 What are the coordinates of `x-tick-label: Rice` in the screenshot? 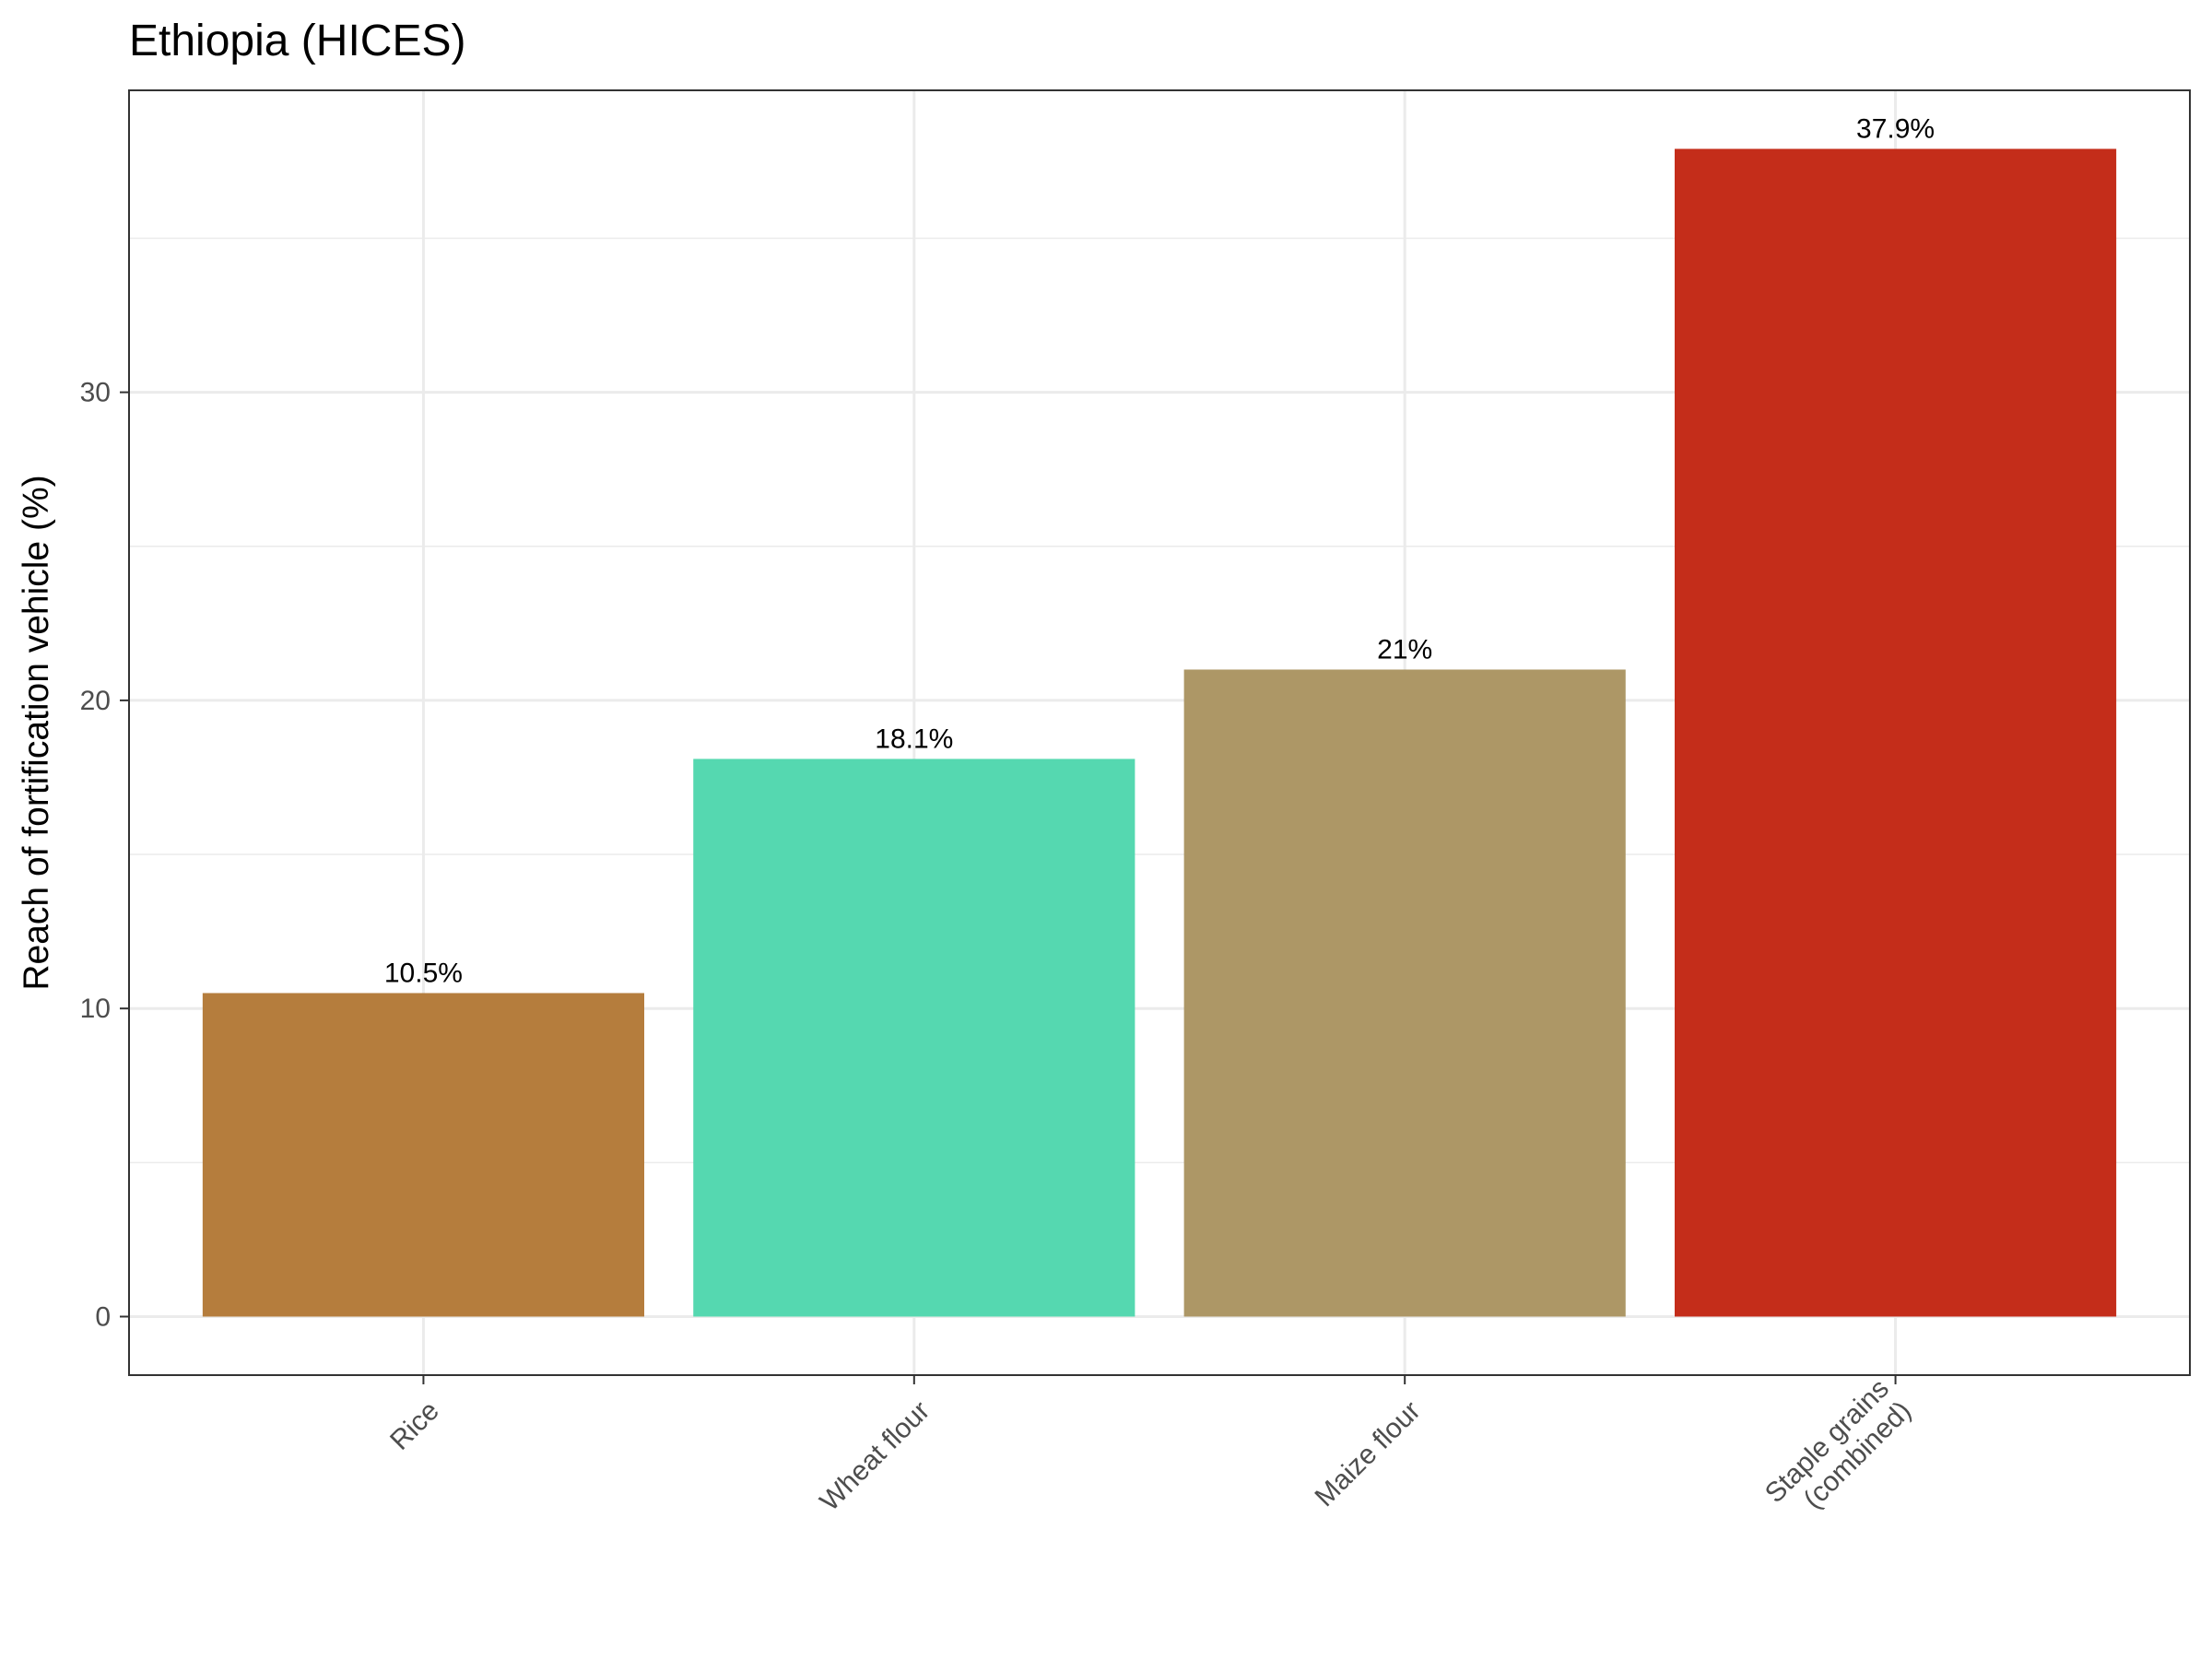 It's located at (414, 1425).